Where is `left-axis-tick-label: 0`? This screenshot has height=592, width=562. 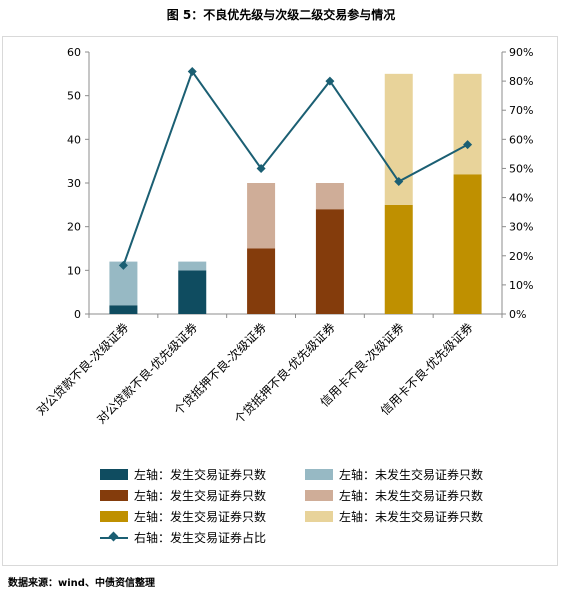 left-axis-tick-label: 0 is located at coordinates (77, 314).